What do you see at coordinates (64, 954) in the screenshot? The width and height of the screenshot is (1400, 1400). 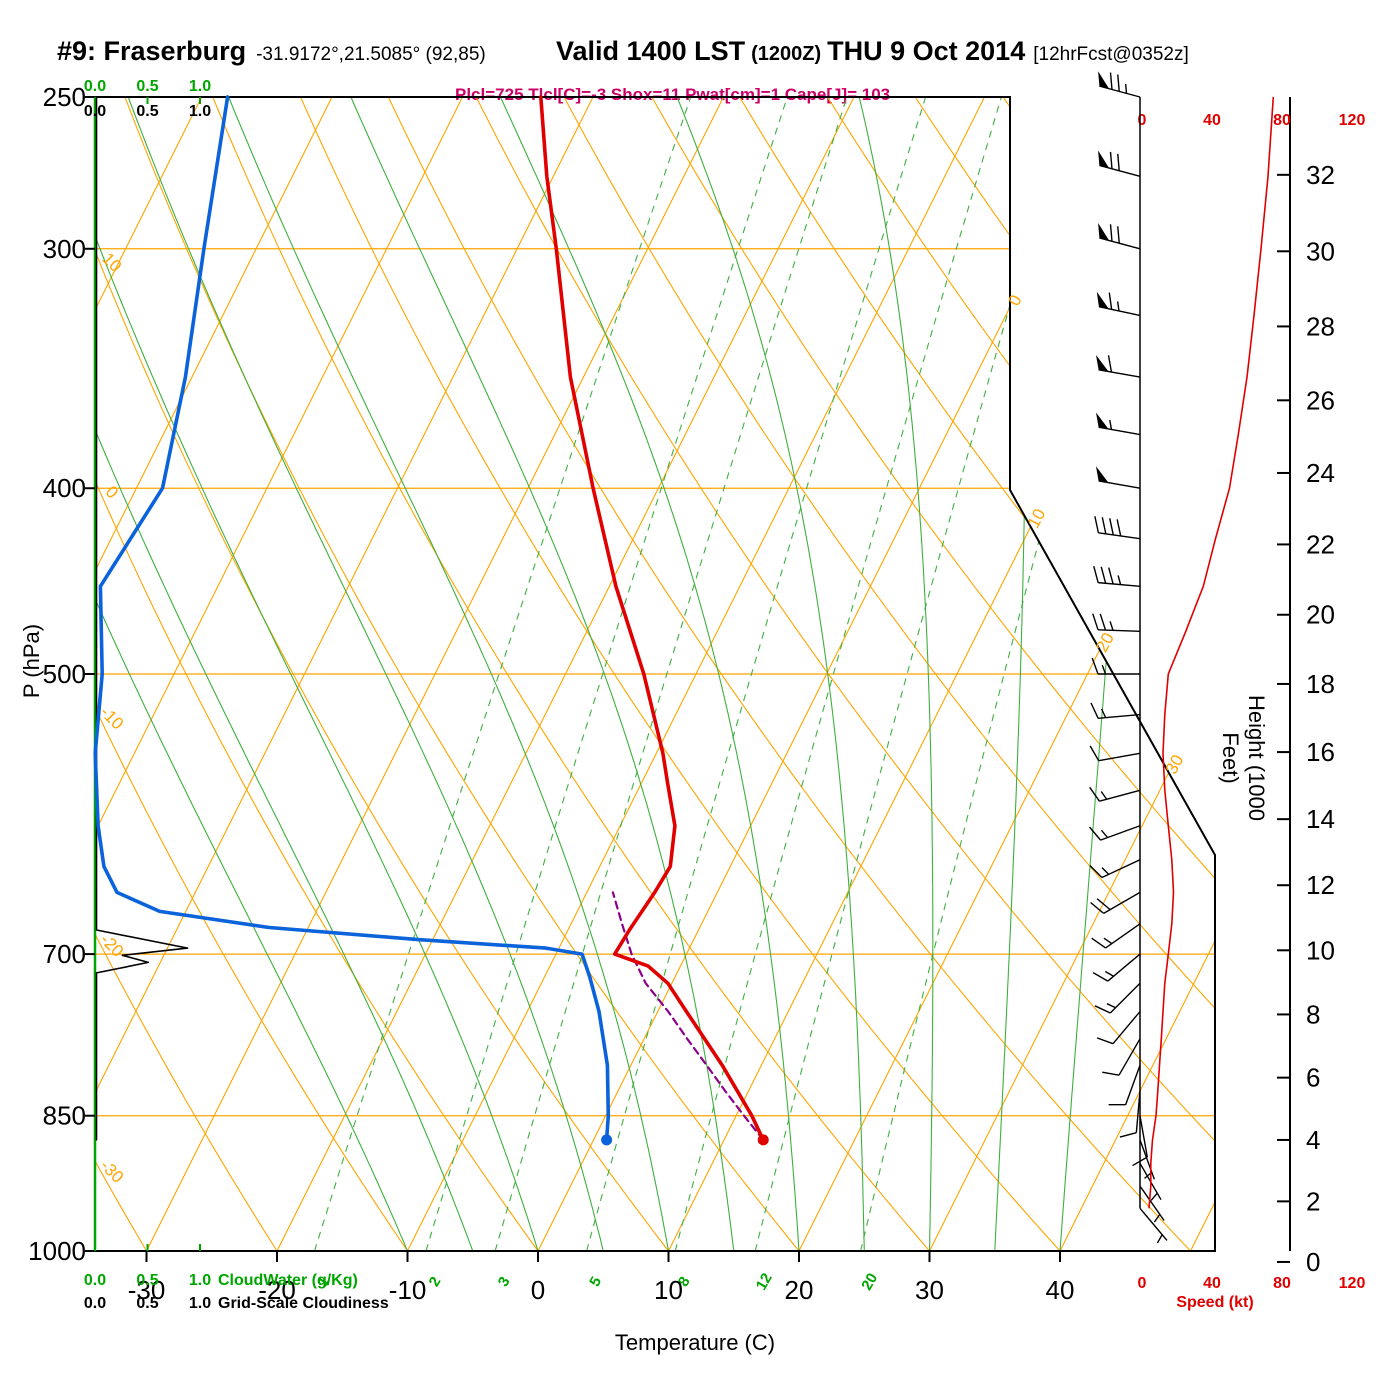 I see `svg-text: 700` at bounding box center [64, 954].